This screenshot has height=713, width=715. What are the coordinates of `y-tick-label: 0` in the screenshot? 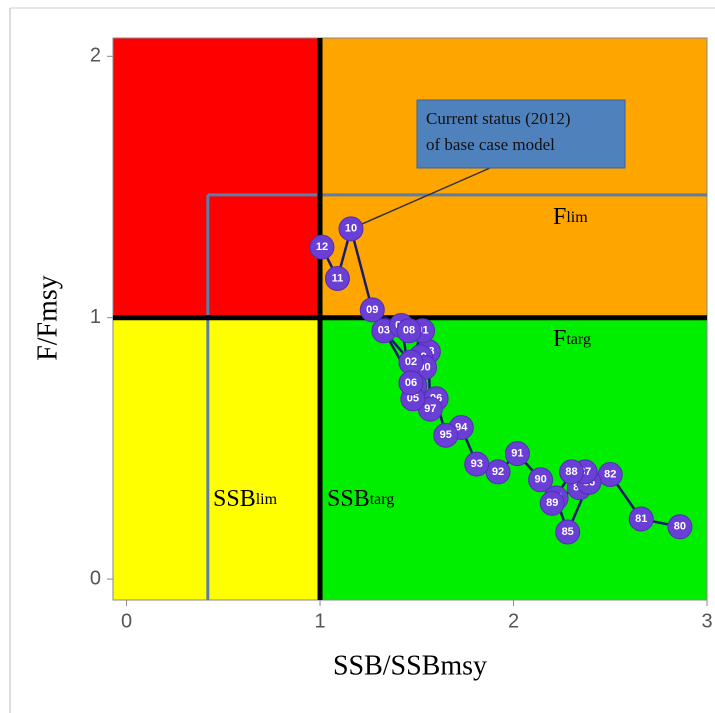 It's located at (95, 578).